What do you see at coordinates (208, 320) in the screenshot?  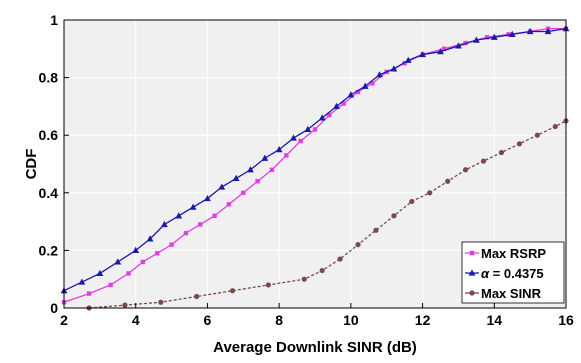 I see `x-tick-label: 6` at bounding box center [208, 320].